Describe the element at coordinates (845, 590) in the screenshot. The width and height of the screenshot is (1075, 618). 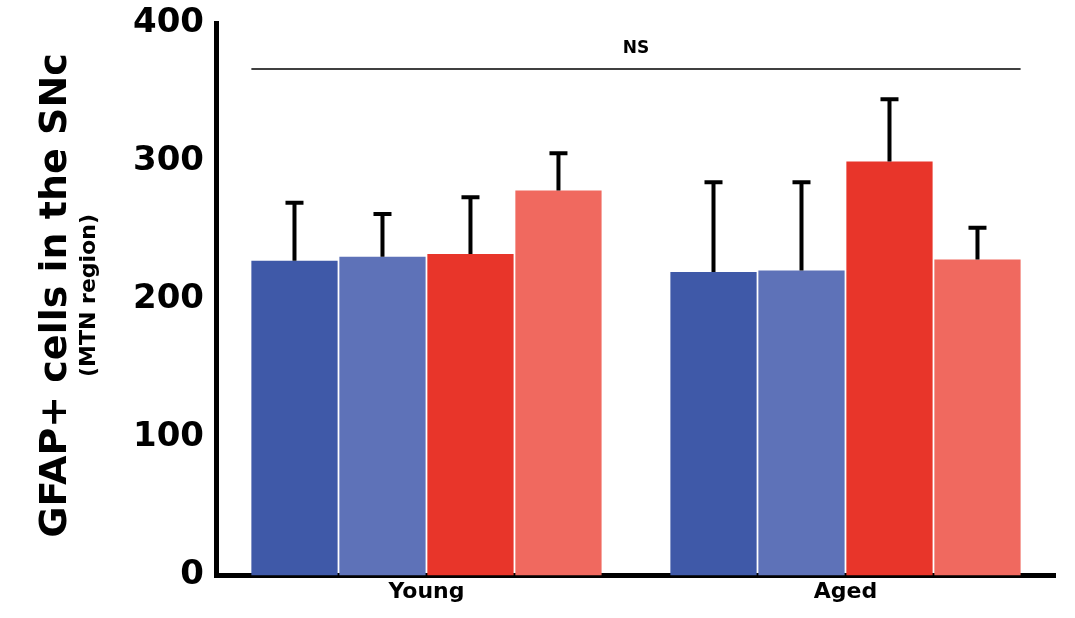
I see `x-tick-label: Aged` at that location.